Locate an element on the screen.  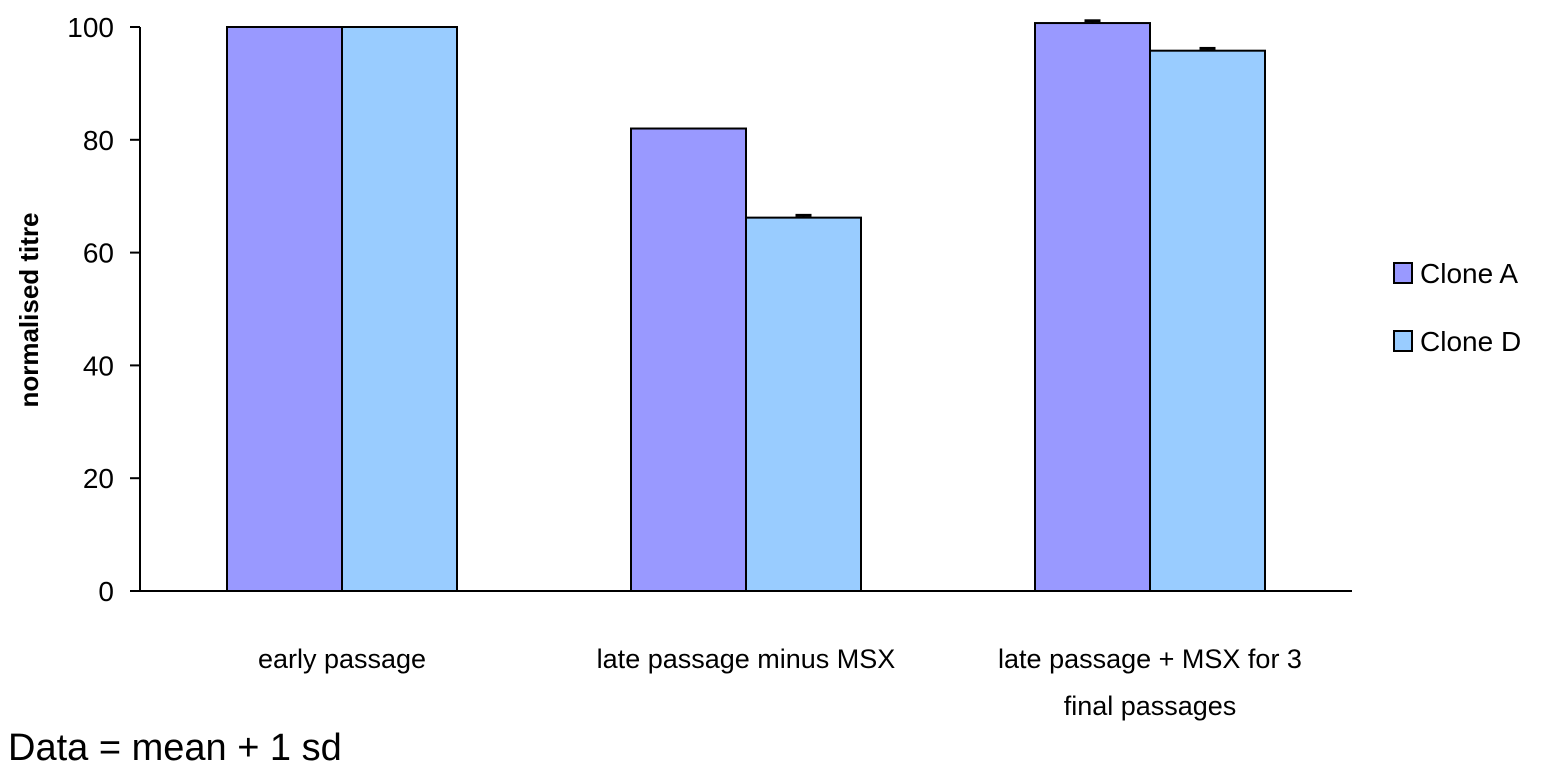
footnote: Data = mean + 1 sd is located at coordinates (175, 746).